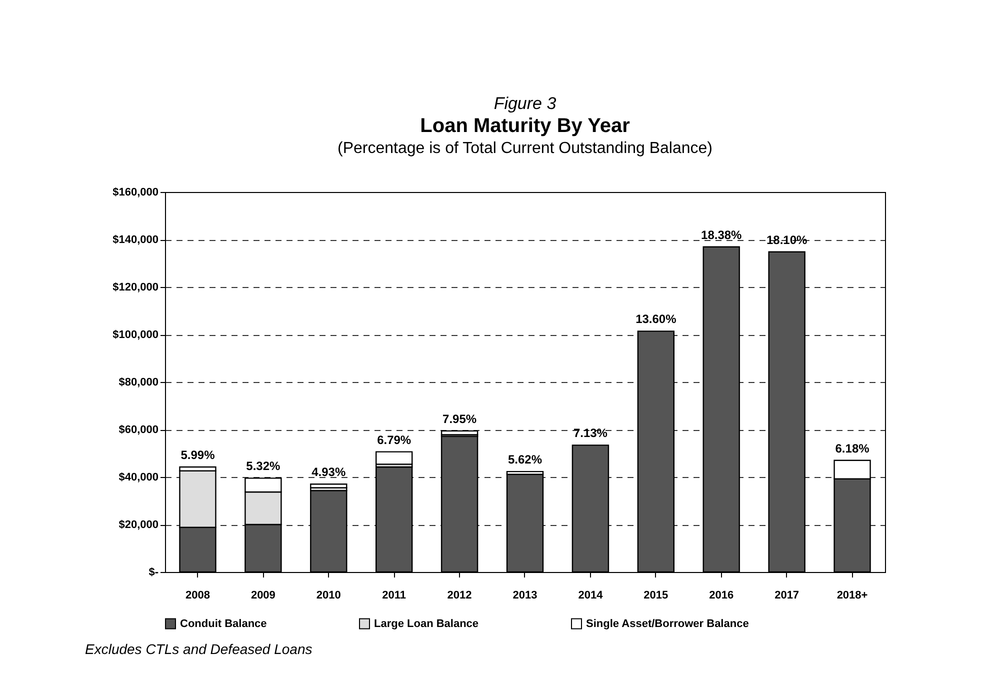 This screenshot has height=681, width=988. I want to click on annotation: 5.32%, so click(263, 466).